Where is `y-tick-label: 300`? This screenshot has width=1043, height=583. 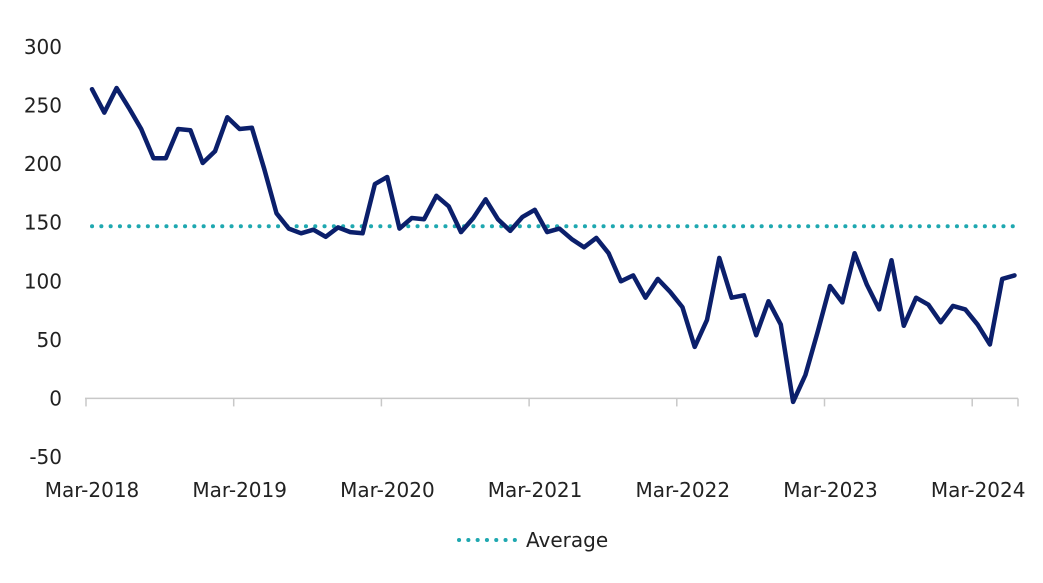
y-tick-label: 300 is located at coordinates (43, 47).